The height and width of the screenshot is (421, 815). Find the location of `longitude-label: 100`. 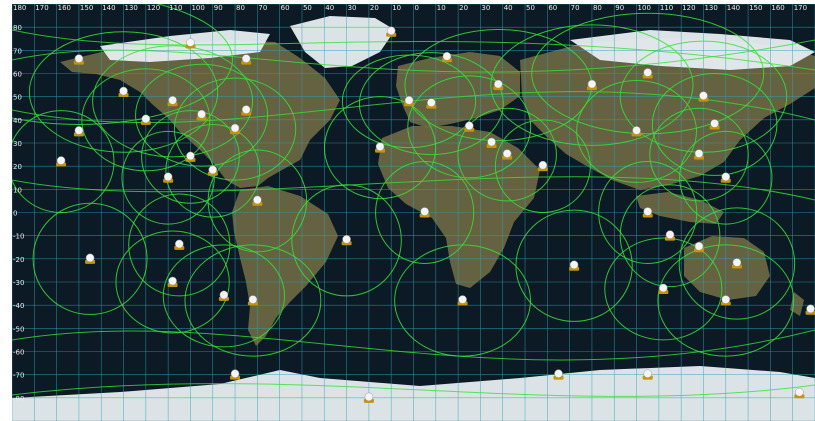

longitude-label: 100 is located at coordinates (644, 8).